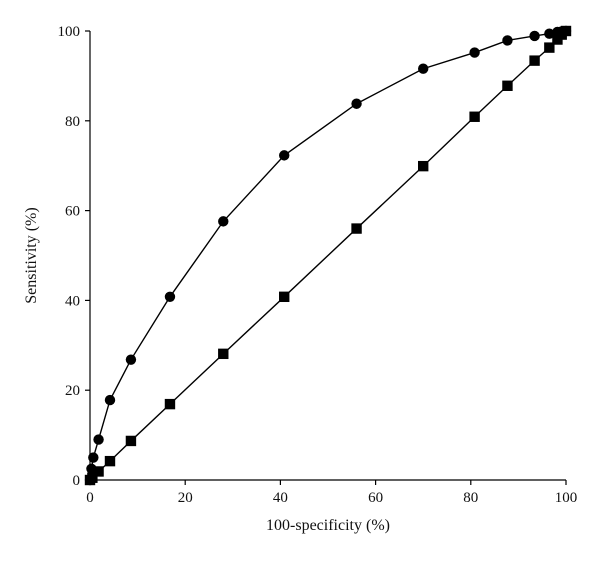 The image size is (600, 570). What do you see at coordinates (331, 493) in the screenshot?
I see `x-axis-ticks: 0 20 40 60 80 100` at bounding box center [331, 493].